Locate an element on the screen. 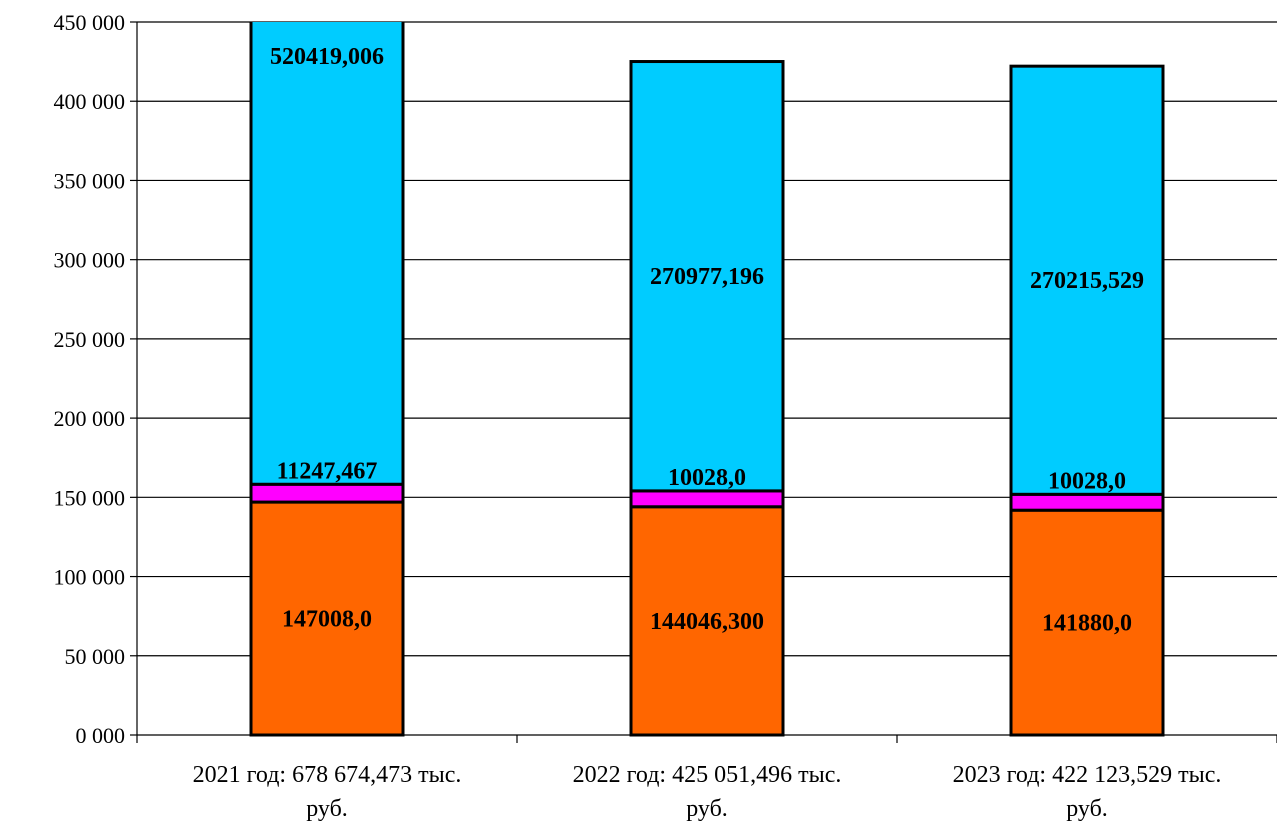 The width and height of the screenshot is (1277, 825). x-category-label: 2023 год: 422 123,529 тыс. is located at coordinates (1087, 775).